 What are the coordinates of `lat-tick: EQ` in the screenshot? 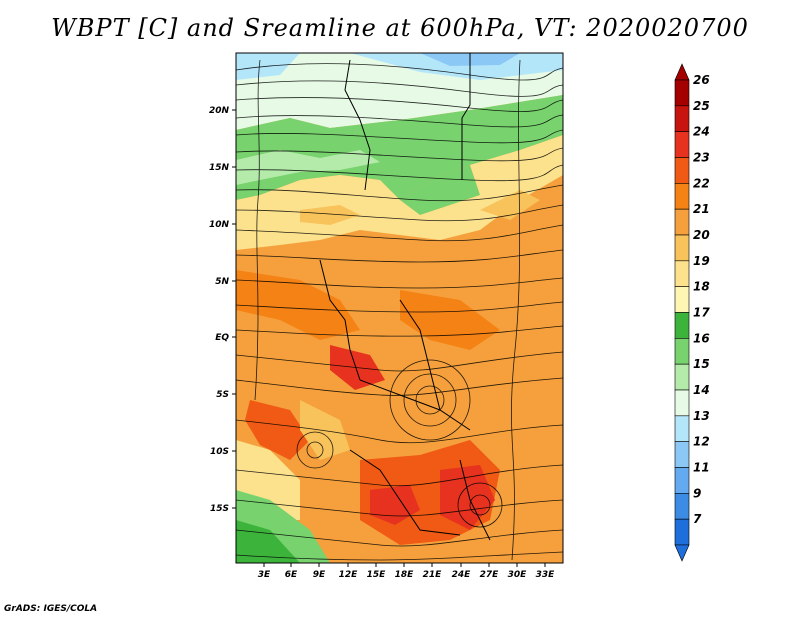 It's located at (225, 338).